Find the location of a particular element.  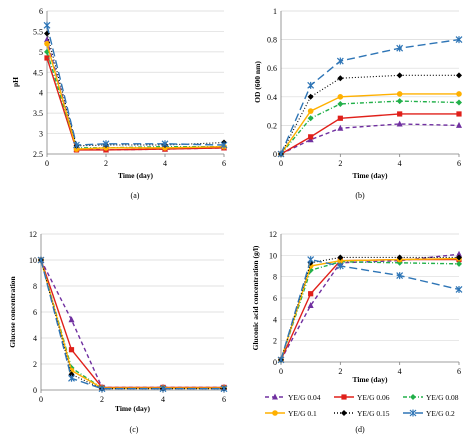

legend-item: YE/G 0.06 is located at coordinates (362, 397).